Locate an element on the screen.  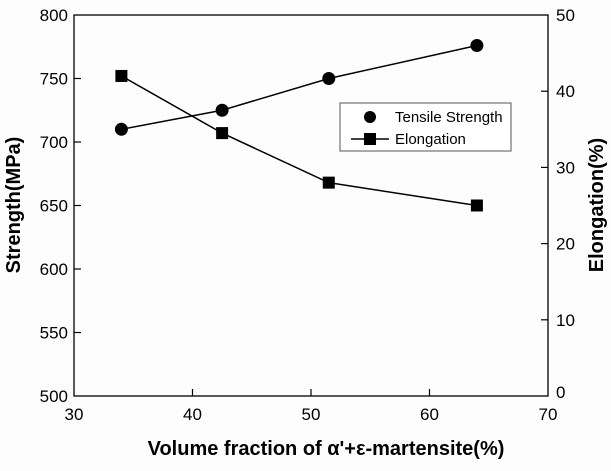
x-tick-label: 70 is located at coordinates (548, 414).